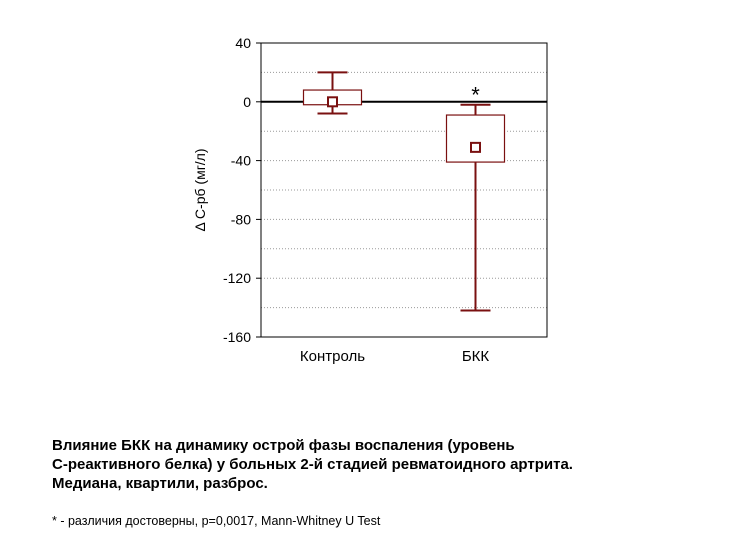  I want to click on y-axis-label: Δ С-рб (мг/л), so click(200, 189).